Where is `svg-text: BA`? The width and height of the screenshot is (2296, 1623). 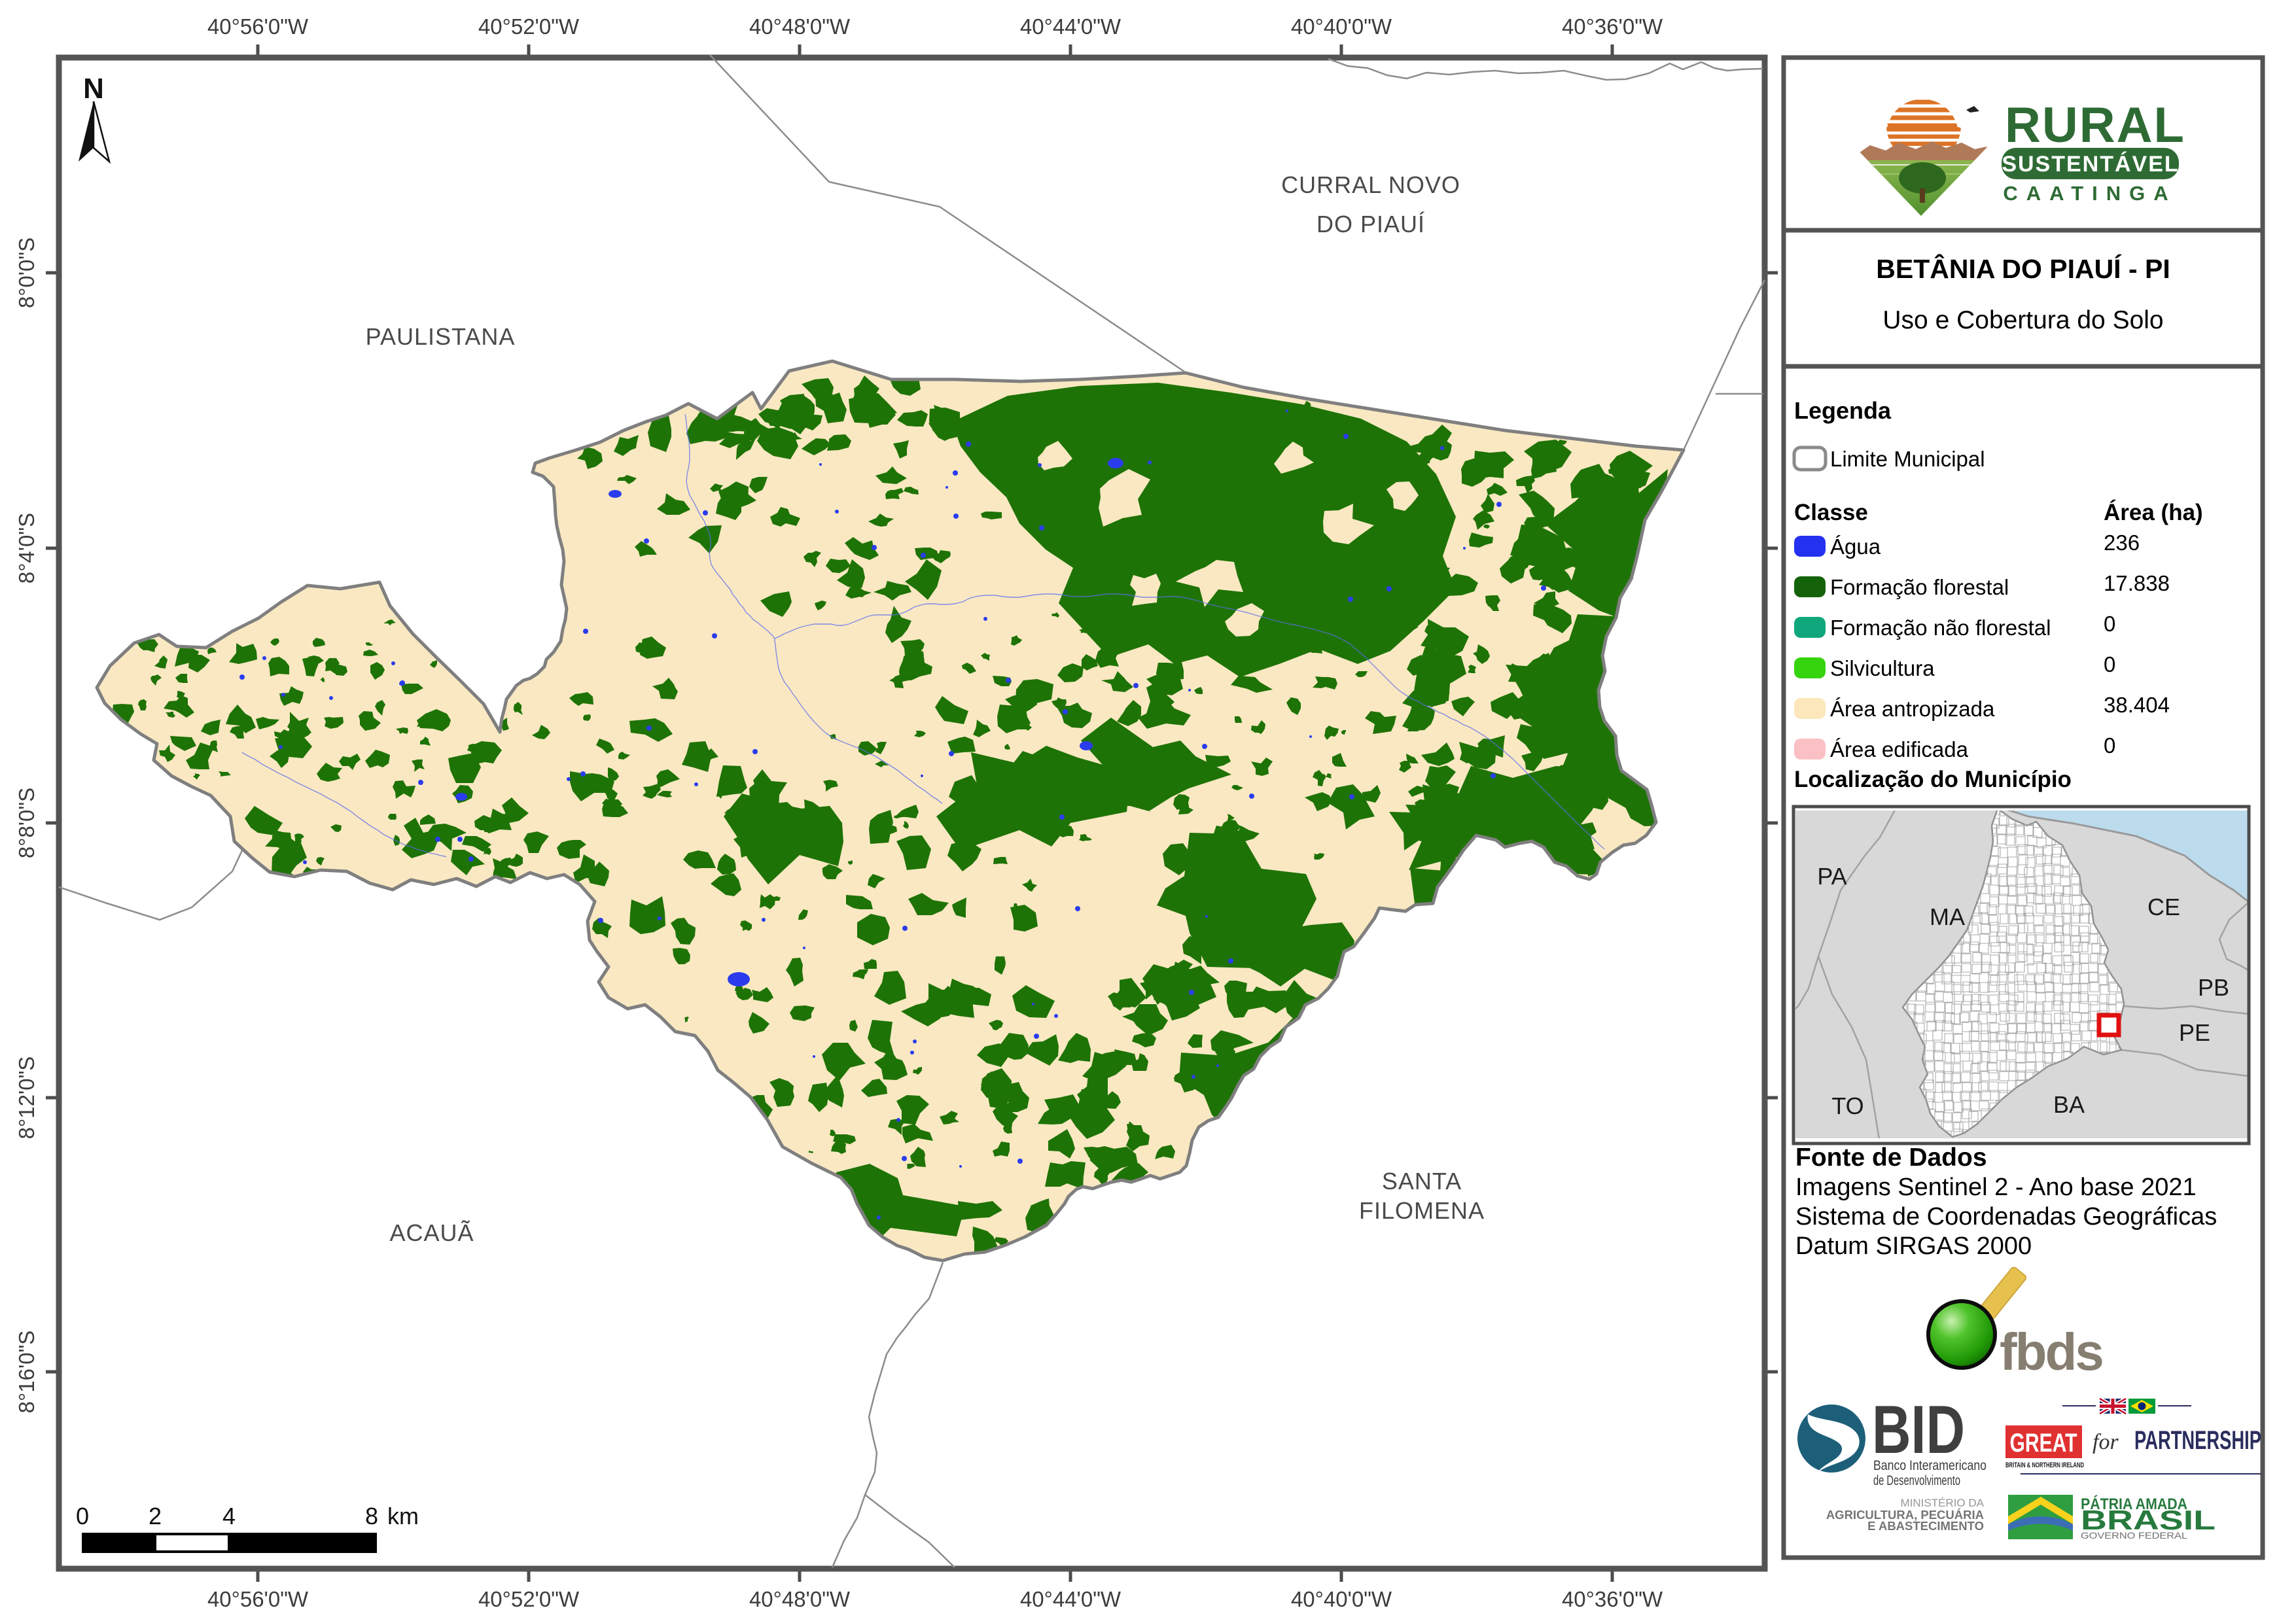 svg-text: BA is located at coordinates (2069, 1104).